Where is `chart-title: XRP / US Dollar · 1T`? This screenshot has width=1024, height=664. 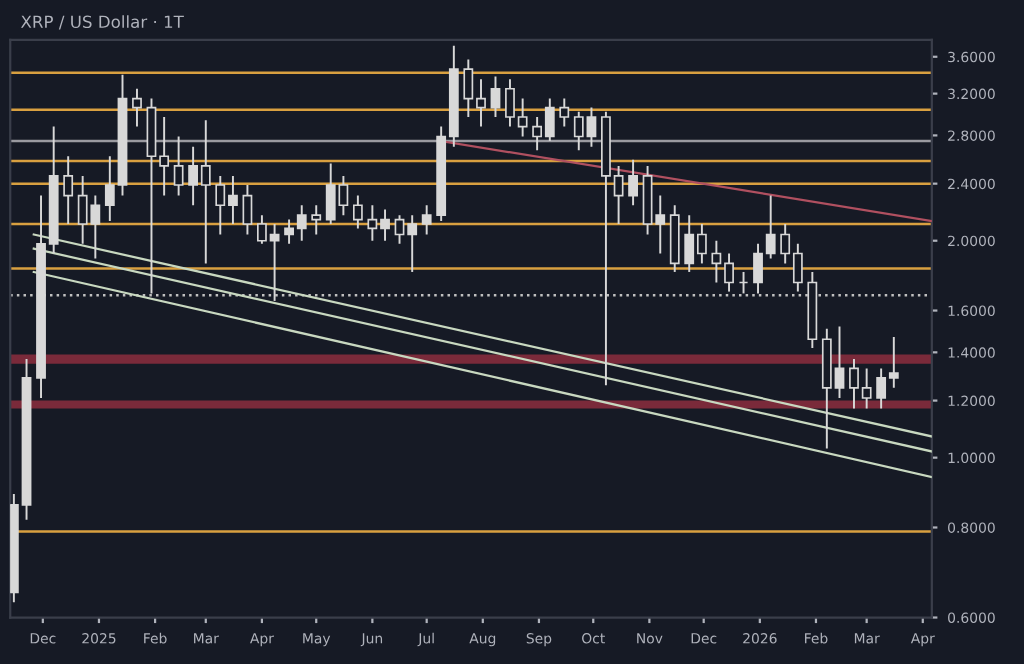 chart-title: XRP / US Dollar · 1T is located at coordinates (102, 22).